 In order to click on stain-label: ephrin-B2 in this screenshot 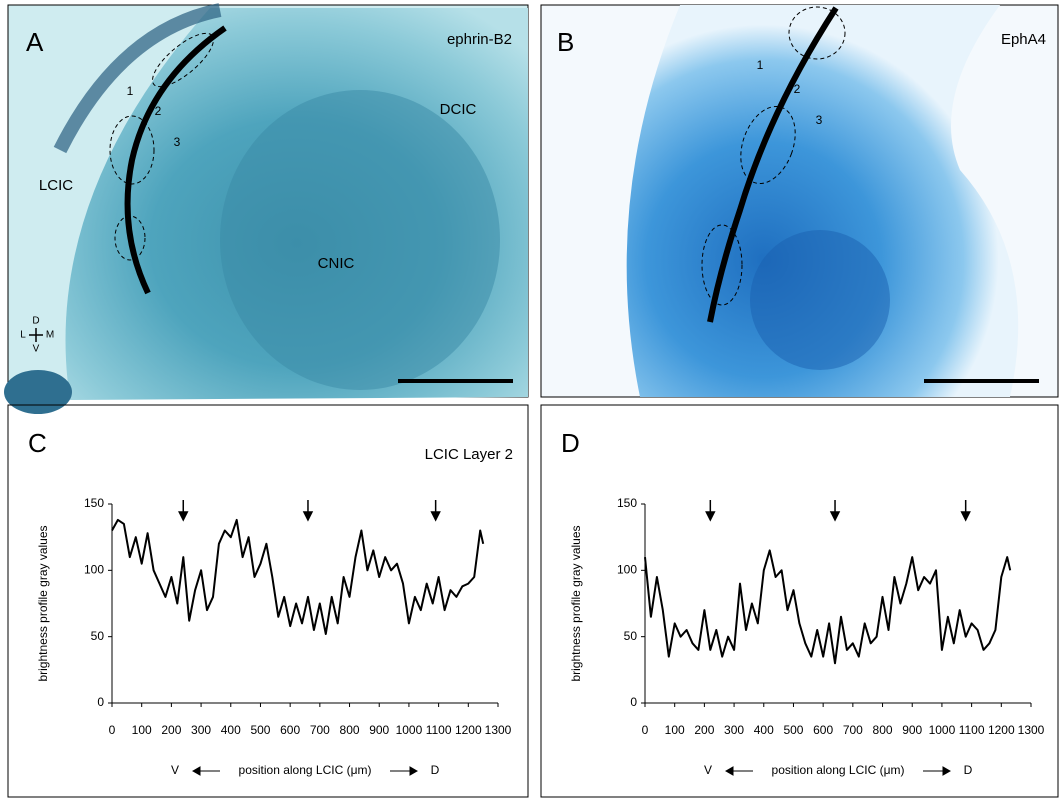, I will do `click(479, 39)`.